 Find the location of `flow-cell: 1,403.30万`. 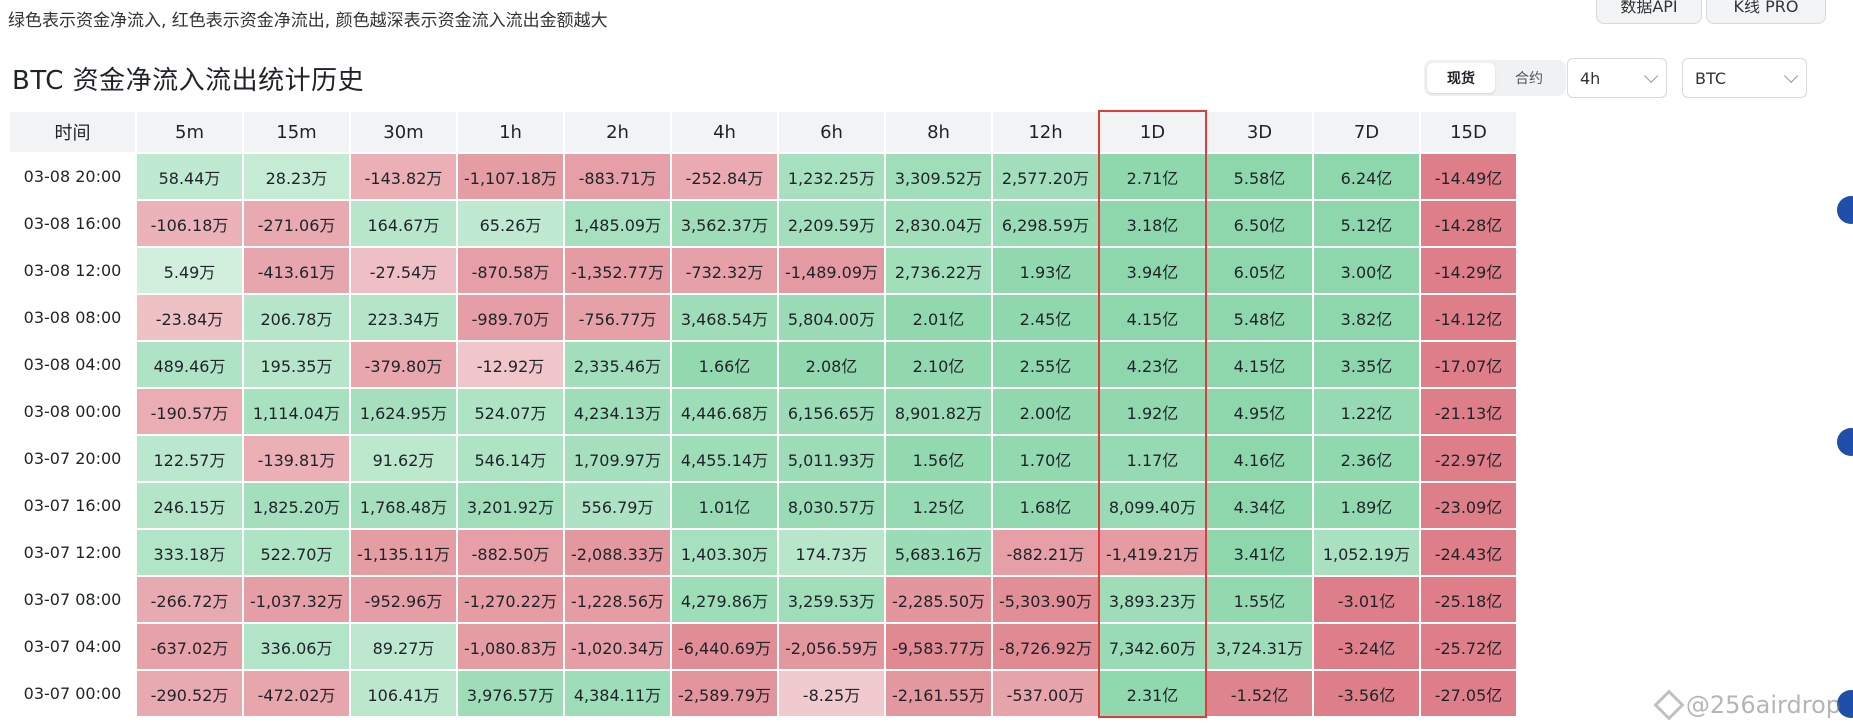

flow-cell: 1,403.30万 is located at coordinates (724, 552).